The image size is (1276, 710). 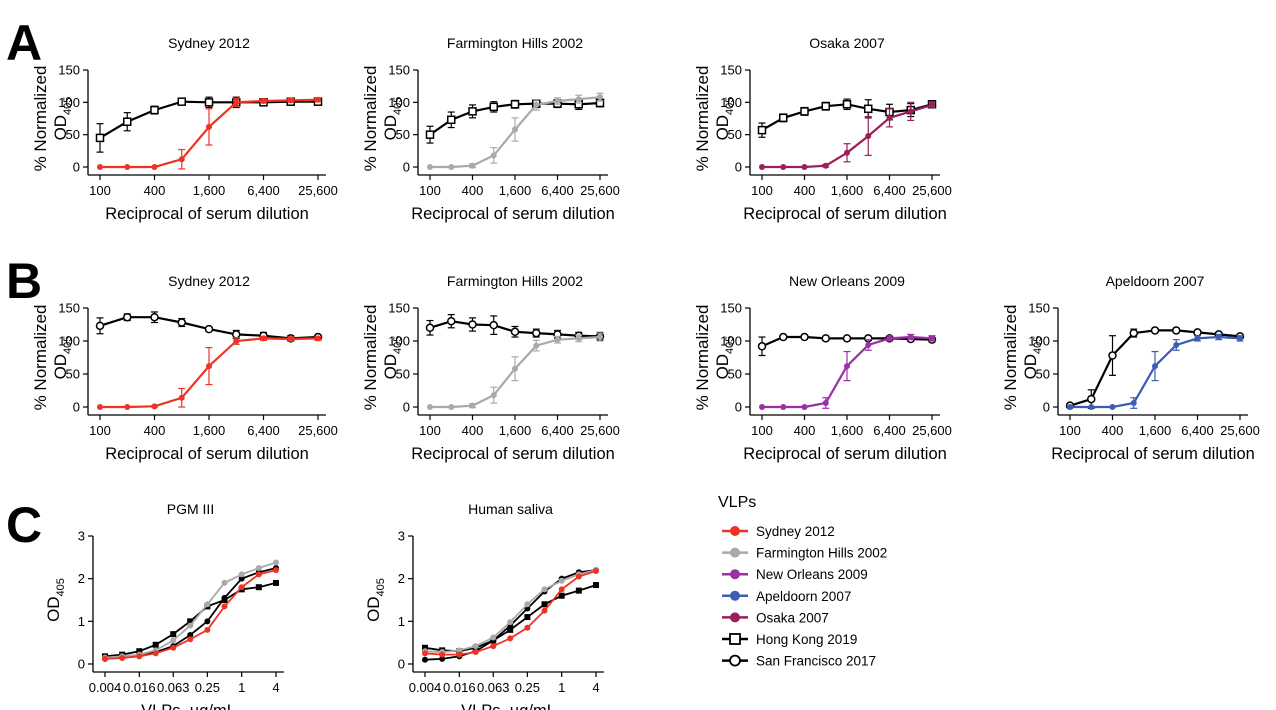 What do you see at coordinates (55, 600) in the screenshot?
I see `y-axis-label: OD405` at bounding box center [55, 600].